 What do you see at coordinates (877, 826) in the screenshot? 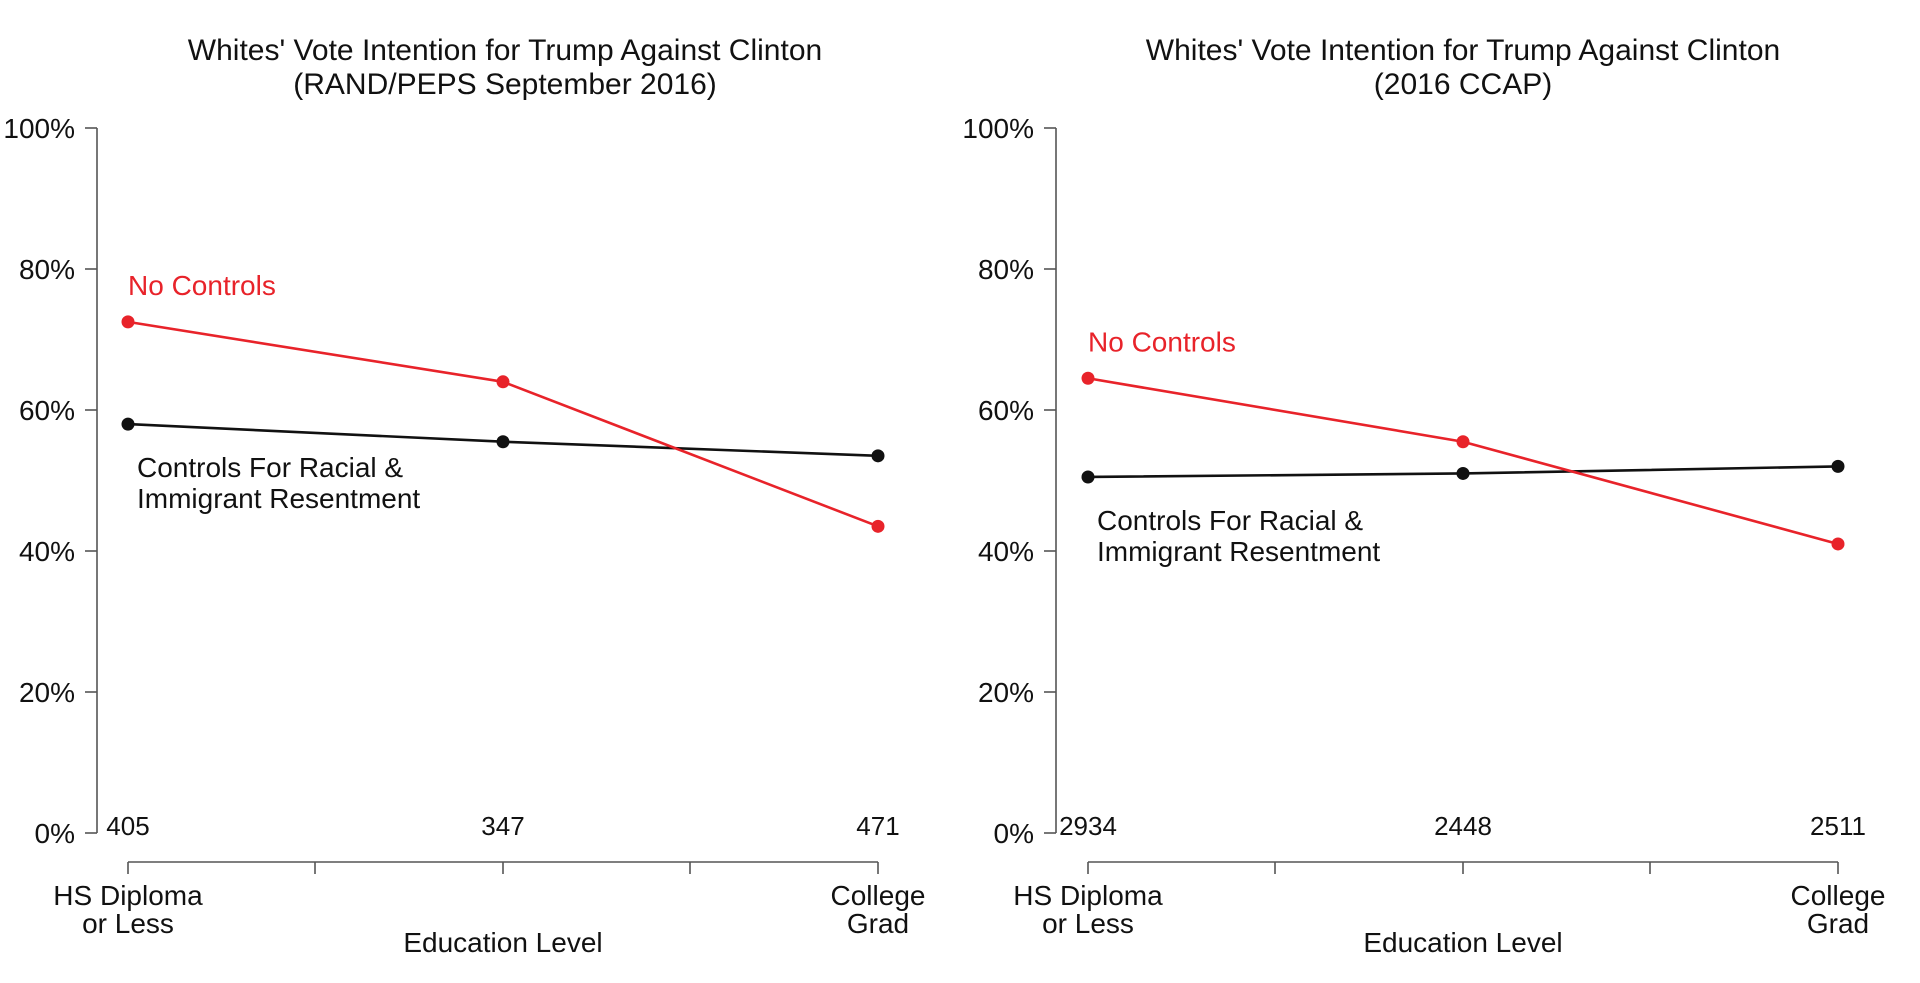
I see `sample-size-label: 471` at bounding box center [877, 826].